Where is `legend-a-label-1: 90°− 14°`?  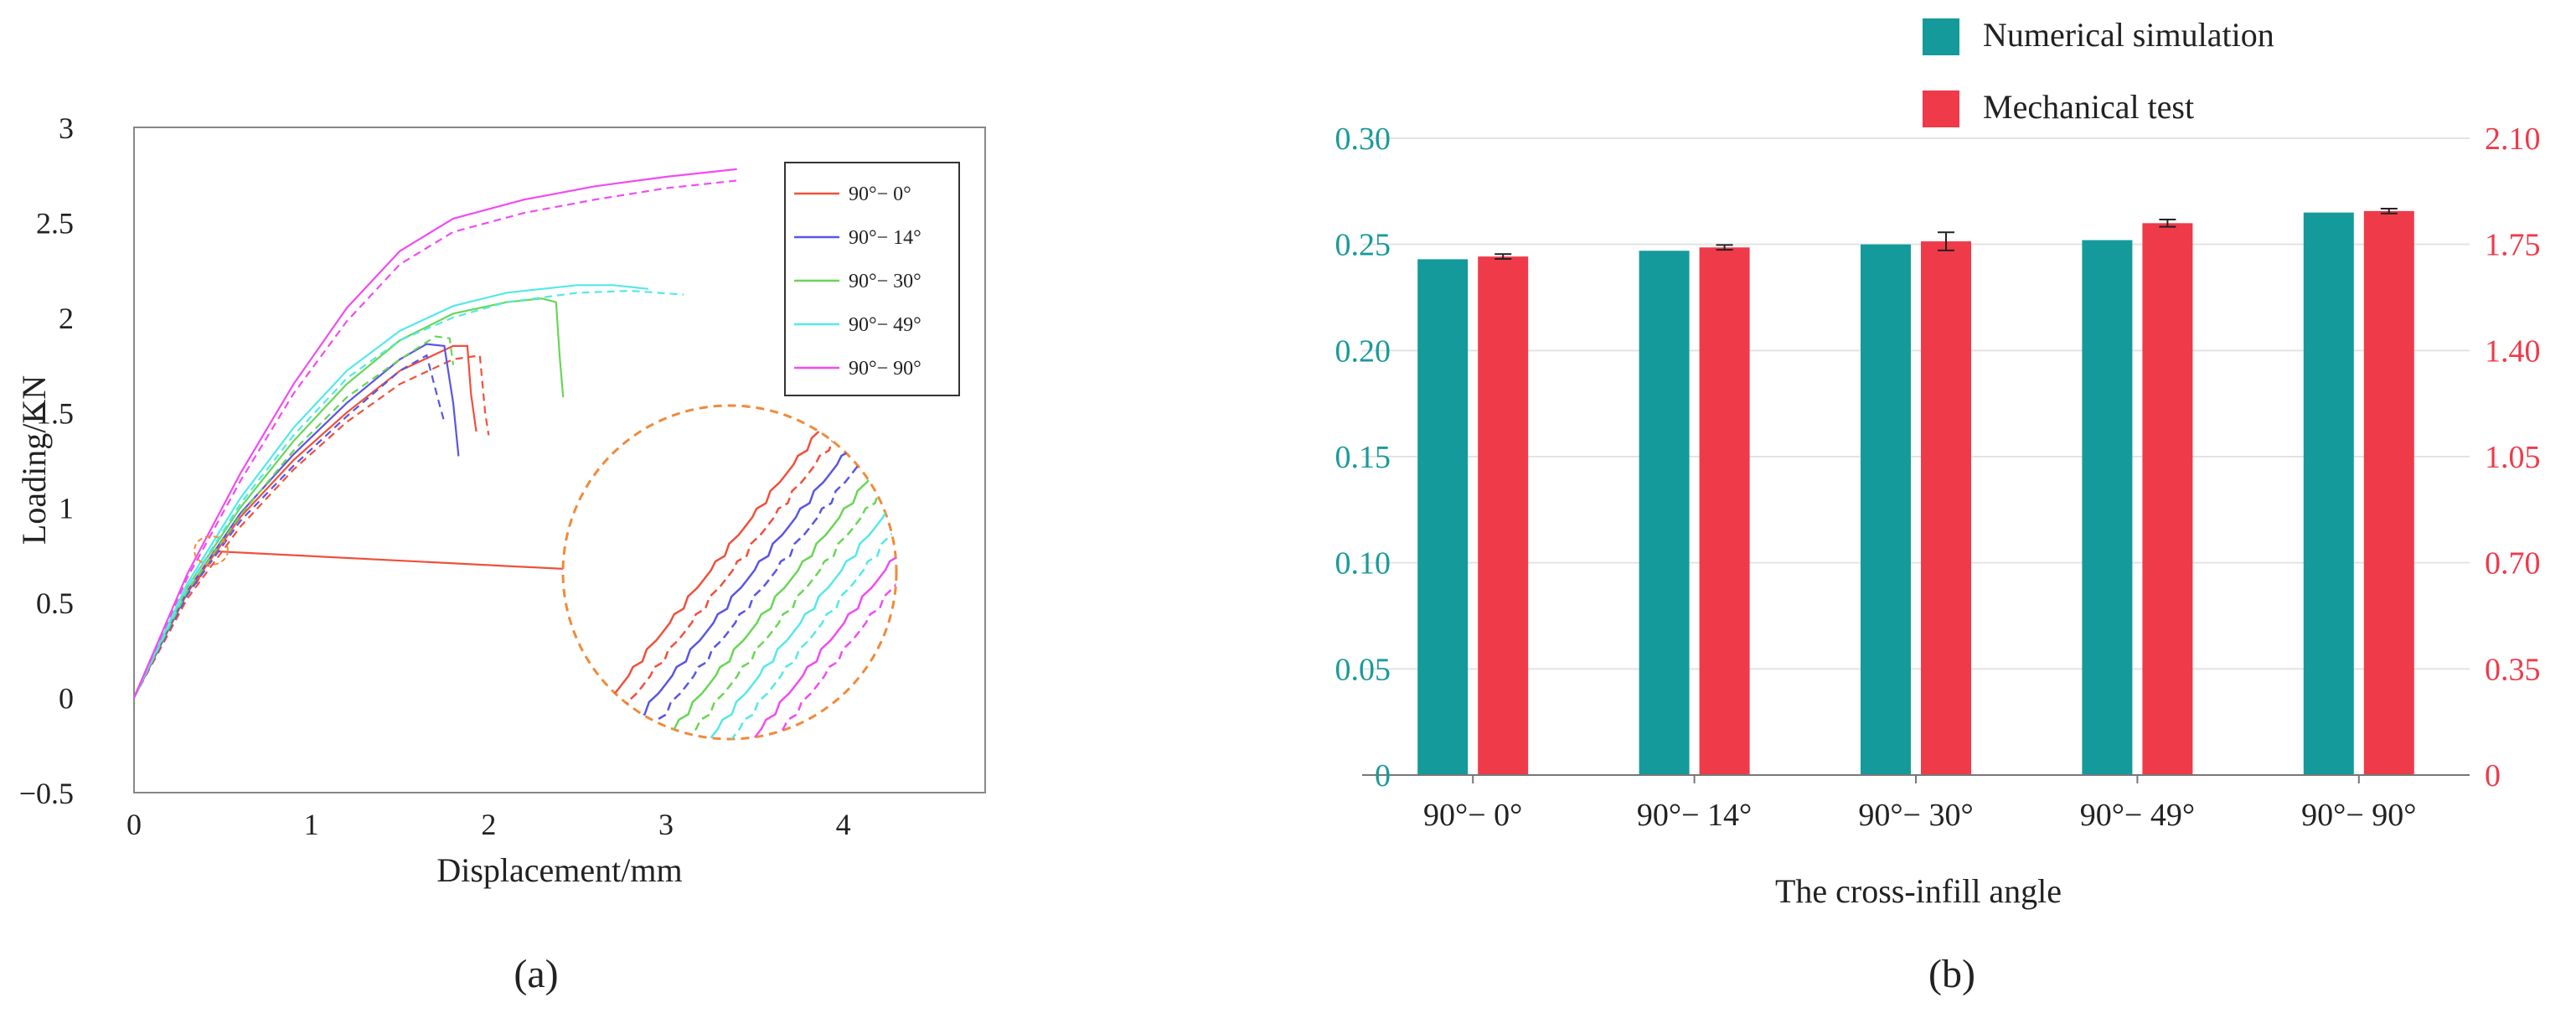
legend-a-label-1: 90°− 14° is located at coordinates (885, 238).